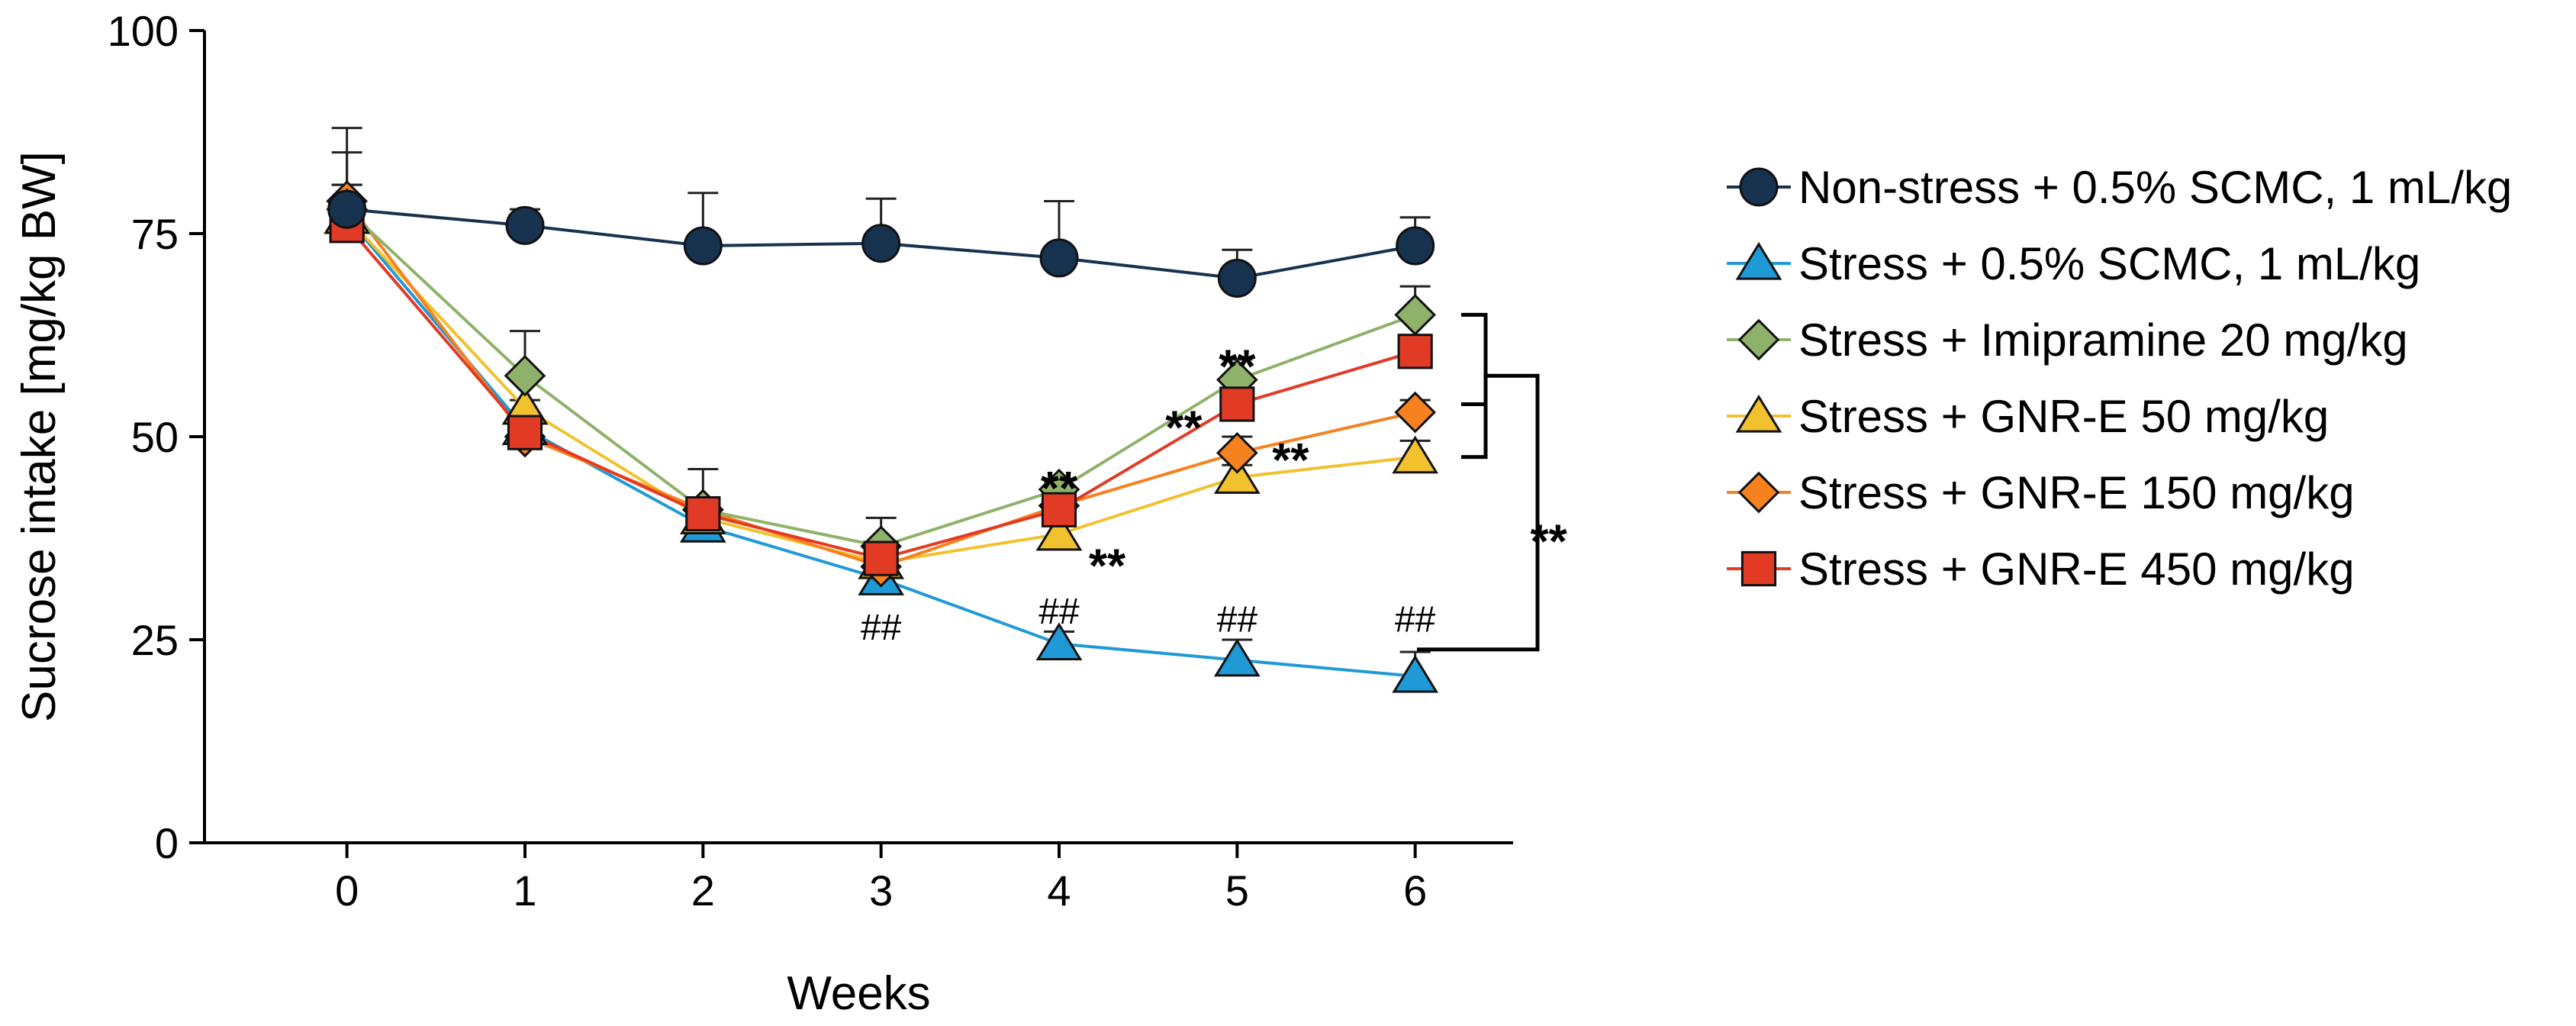 This screenshot has width=2576, height=1026. What do you see at coordinates (1478, 512) in the screenshot?
I see `bracket-outer` at bounding box center [1478, 512].